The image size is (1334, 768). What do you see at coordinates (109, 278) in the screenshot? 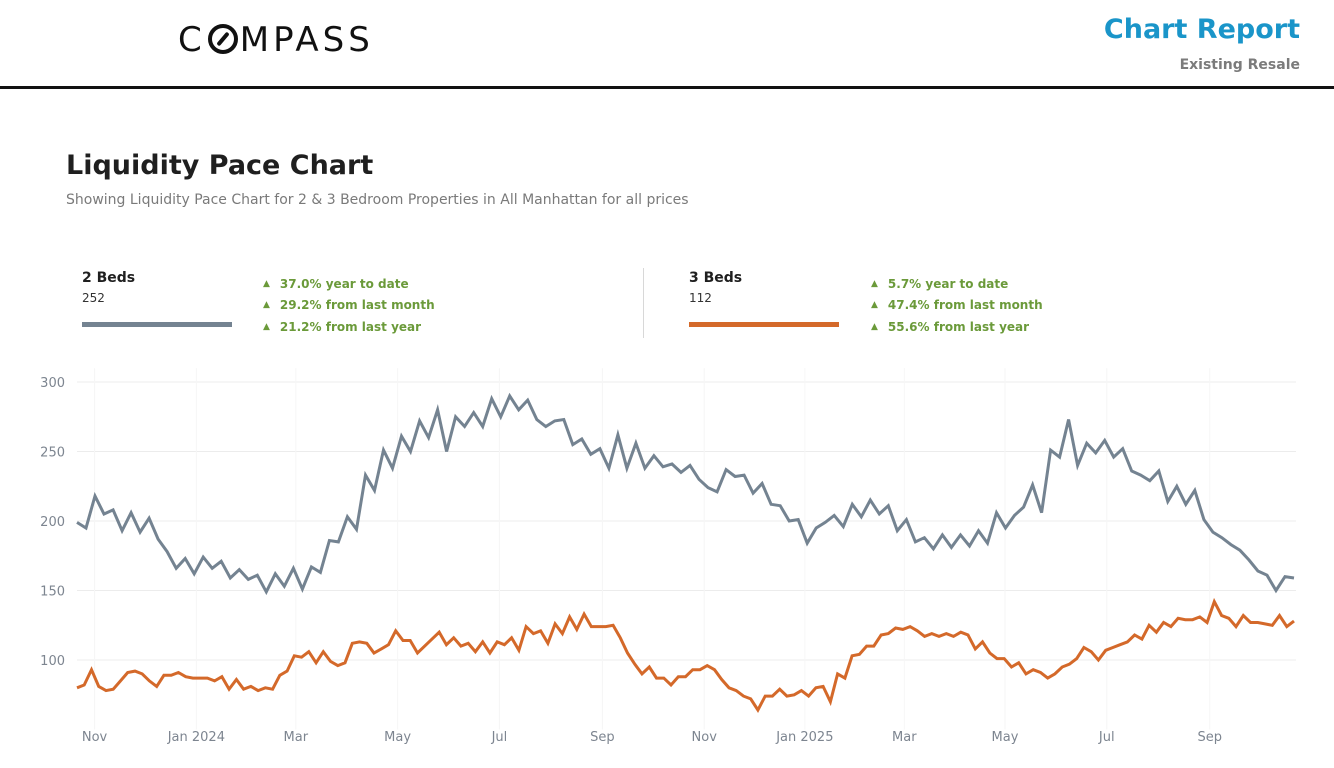
I see `legend-name: 2 Beds` at bounding box center [109, 278].